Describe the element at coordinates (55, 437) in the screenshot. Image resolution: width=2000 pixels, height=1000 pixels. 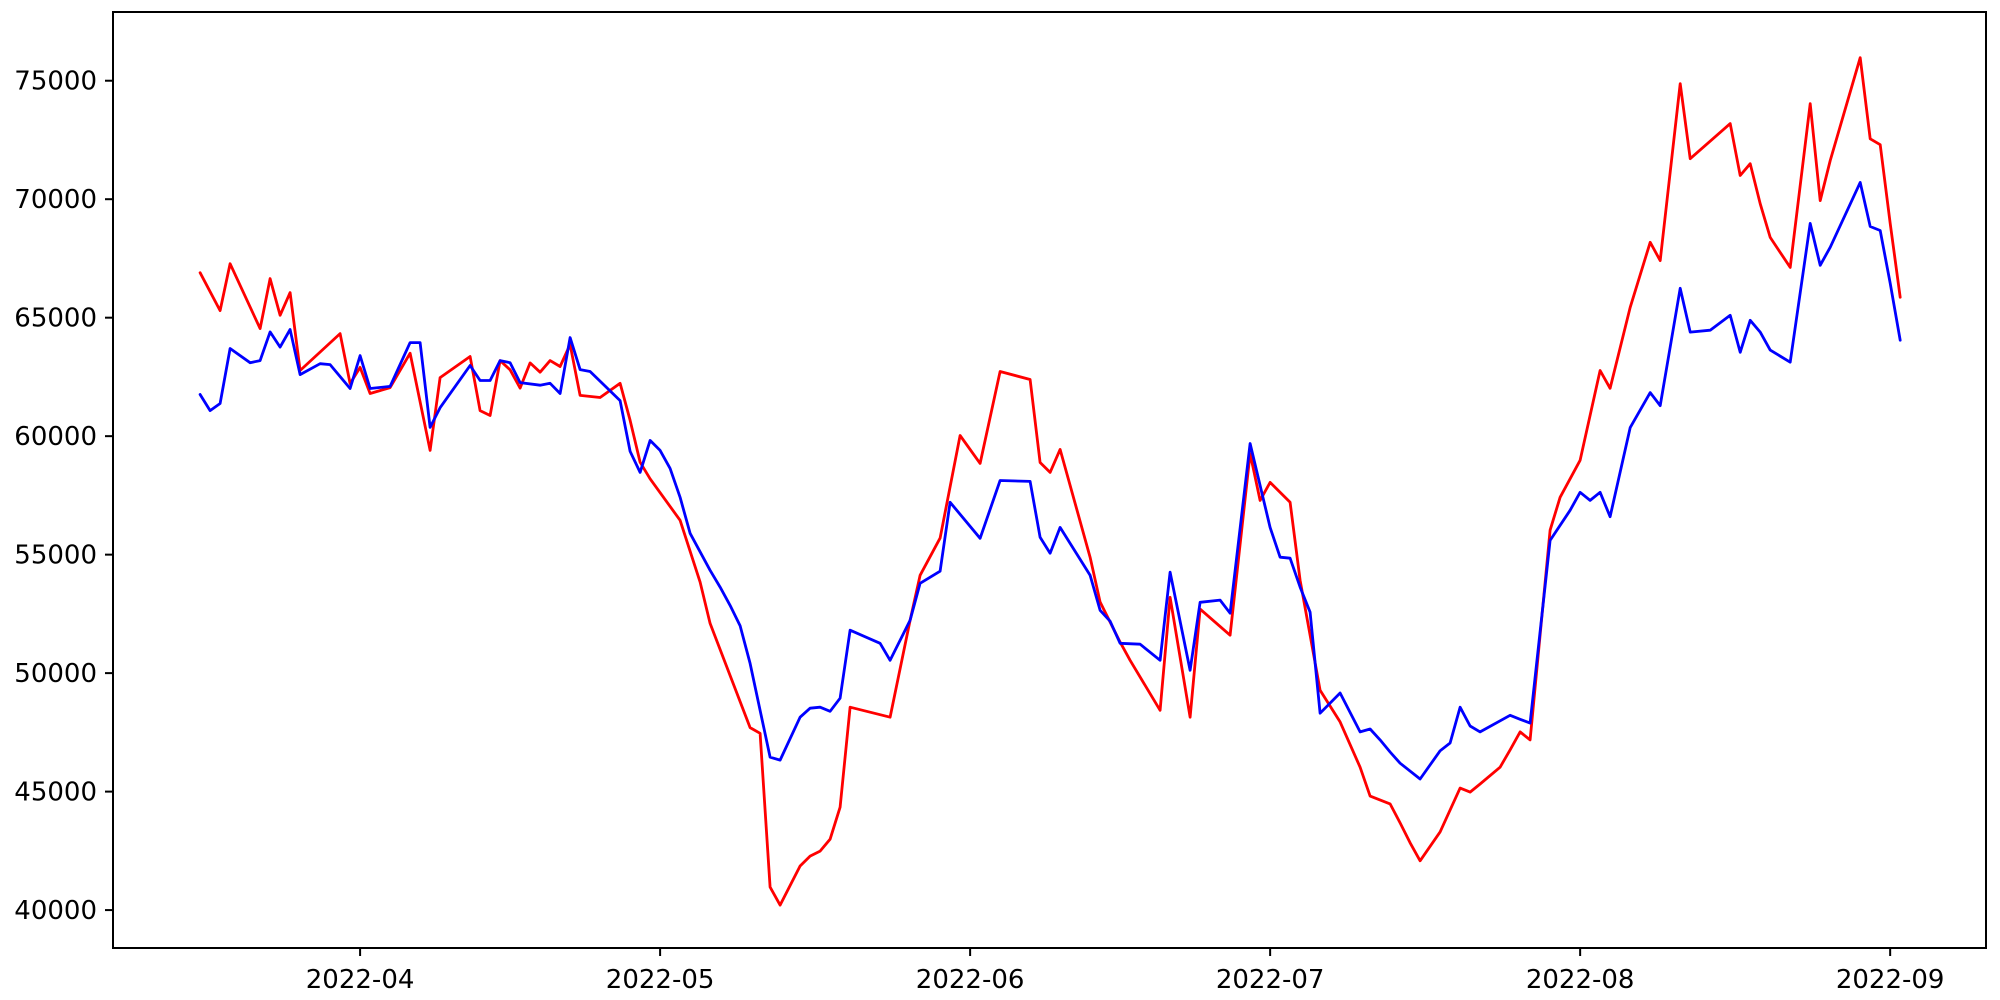
I see `y-tick-label: 60000` at that location.